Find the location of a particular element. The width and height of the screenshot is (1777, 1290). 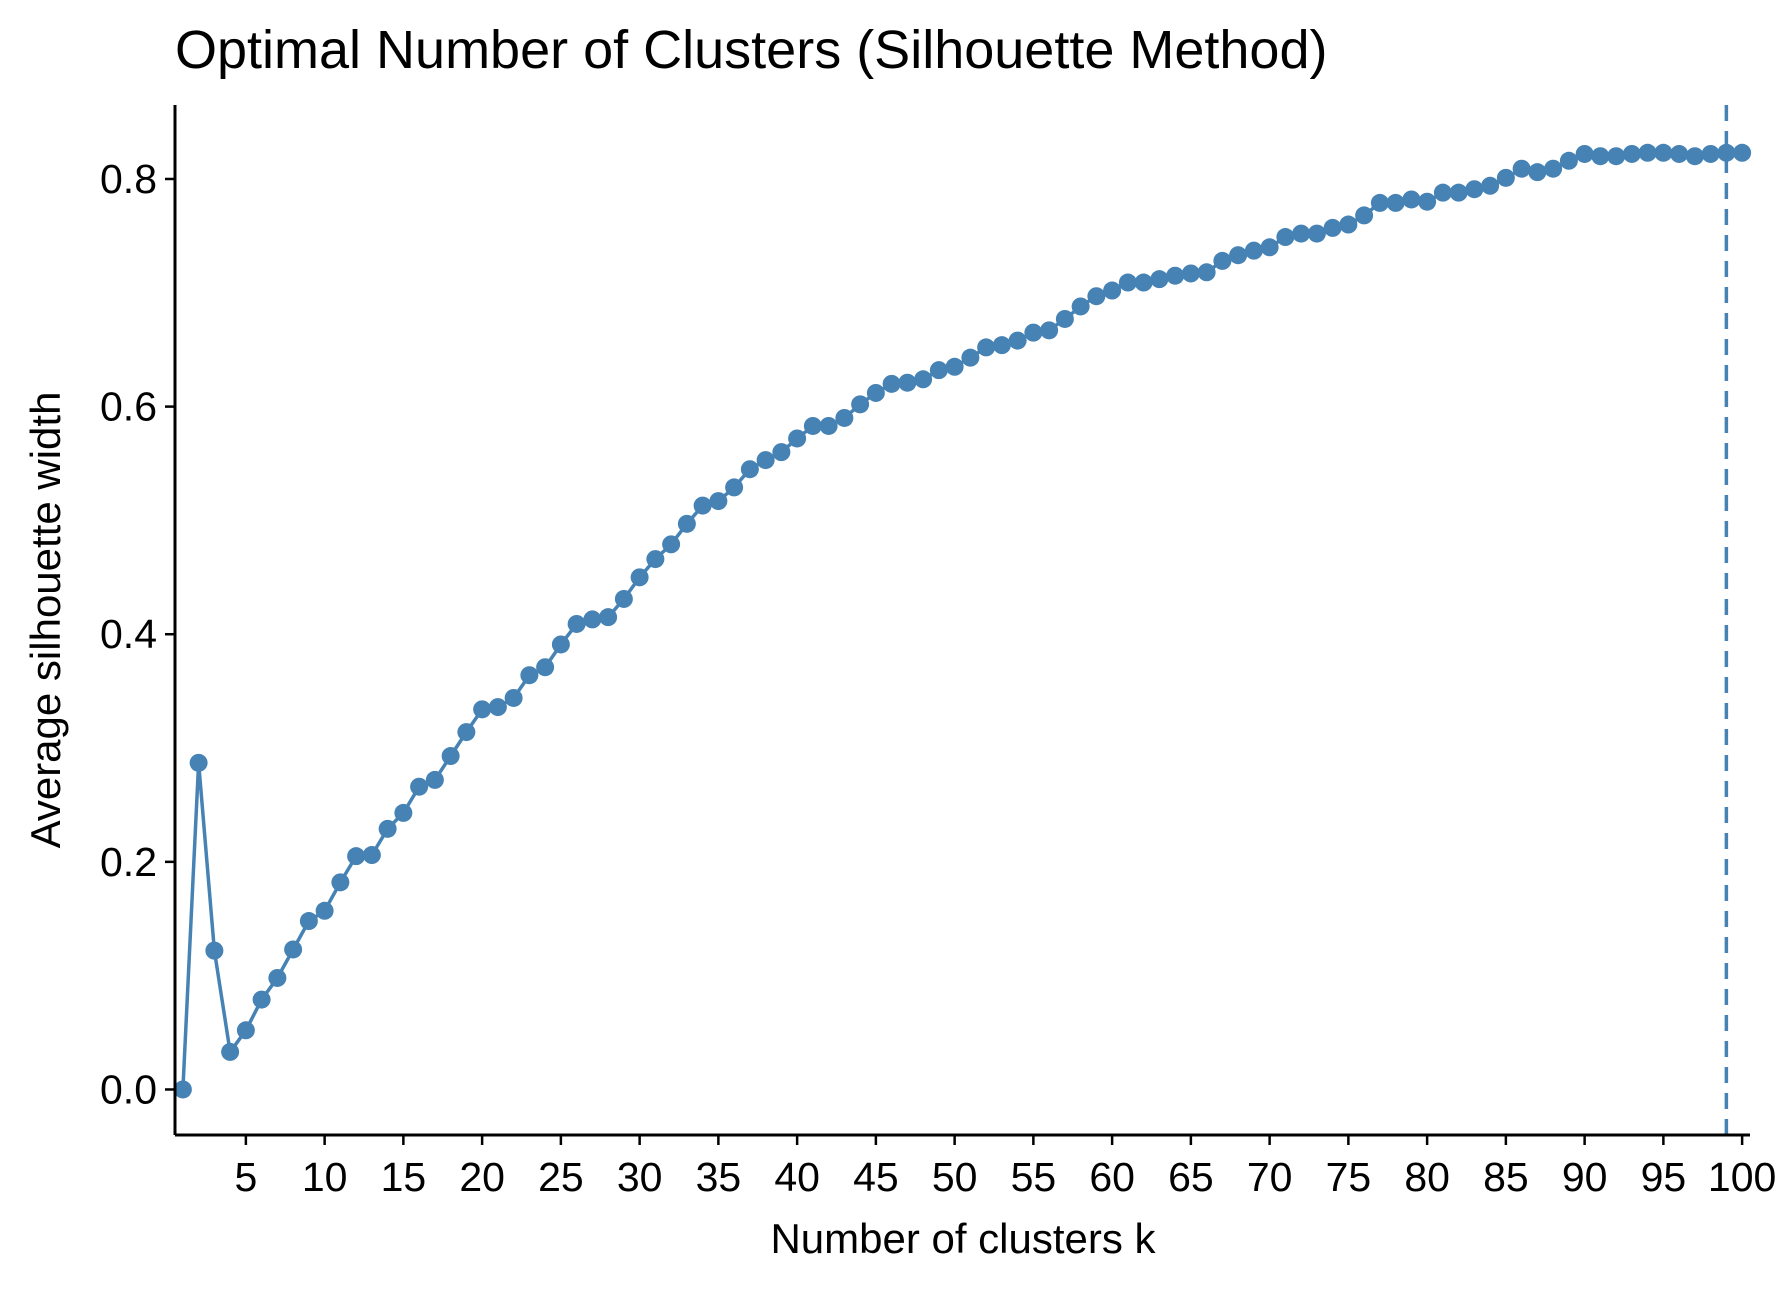

x-tick-label: 60 is located at coordinates (1112, 1177).